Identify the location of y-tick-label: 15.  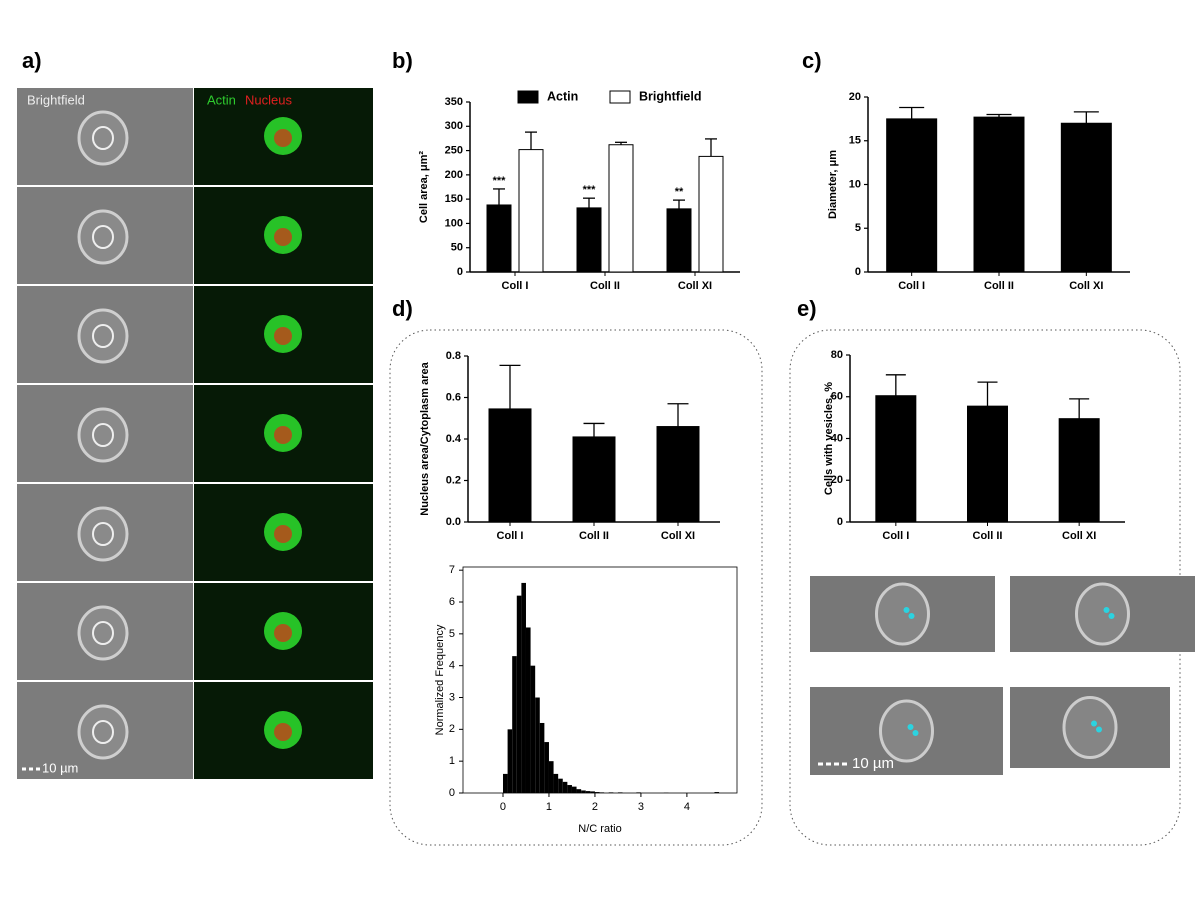
(855, 141).